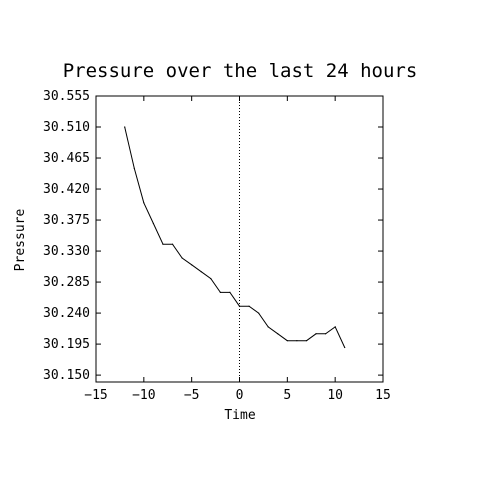 The height and width of the screenshot is (480, 480). I want to click on chart-title: Pressure over the last 24 hours, so click(240, 71).